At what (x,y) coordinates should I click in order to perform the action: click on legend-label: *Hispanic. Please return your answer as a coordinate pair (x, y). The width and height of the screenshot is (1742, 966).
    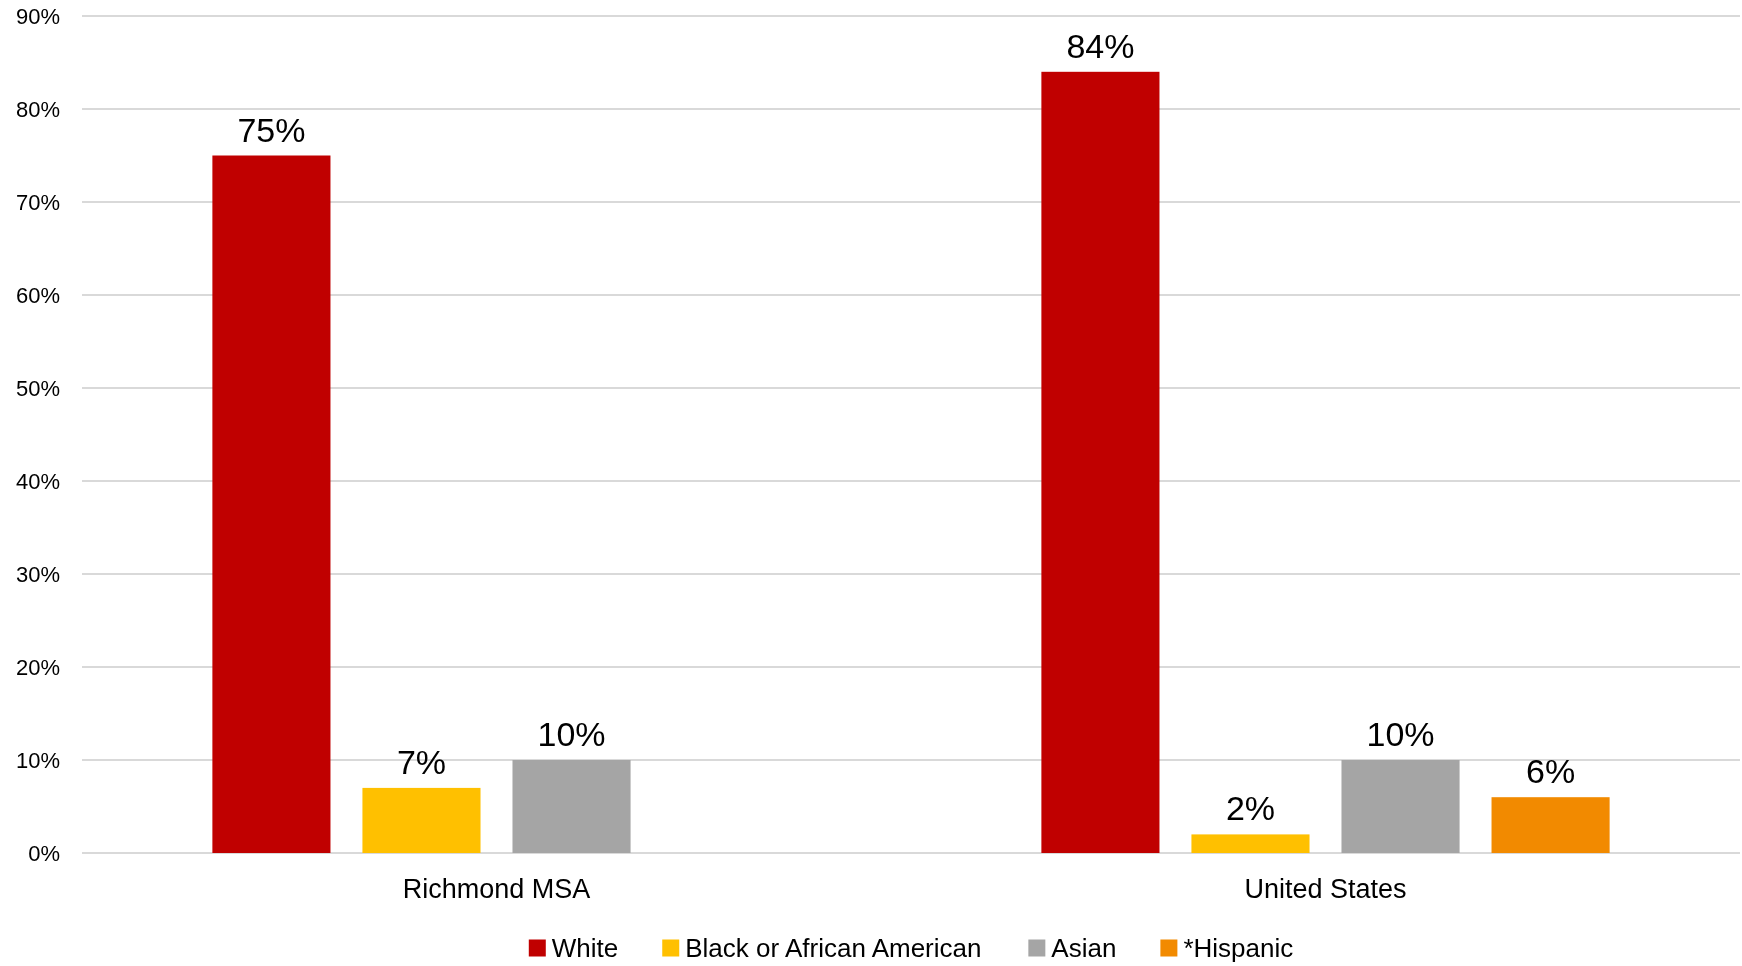
    Looking at the image, I should click on (1238, 948).